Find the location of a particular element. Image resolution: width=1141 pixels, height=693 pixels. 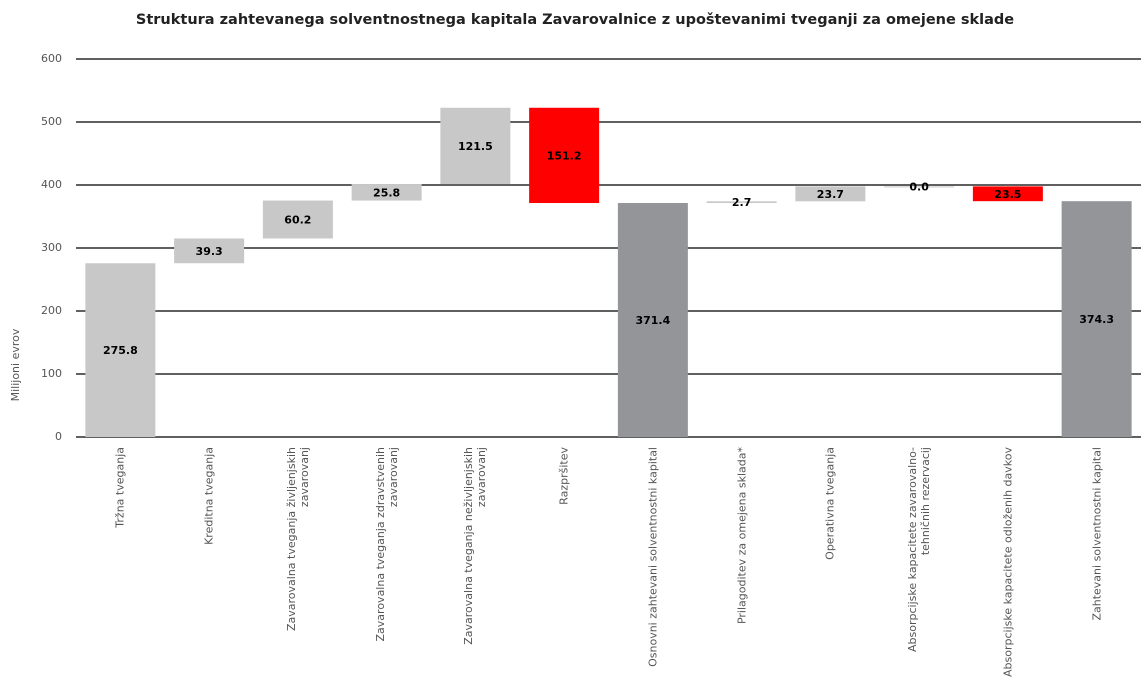

x-tick-label: Razpršitev is located at coordinates (564, 476).